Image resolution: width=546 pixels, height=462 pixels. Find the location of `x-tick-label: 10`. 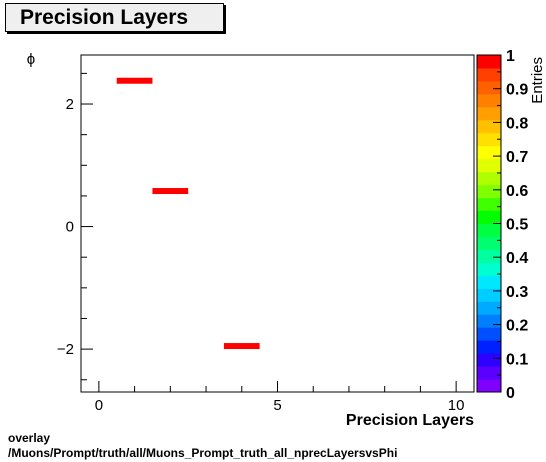

x-tick-label: 10 is located at coordinates (456, 405).